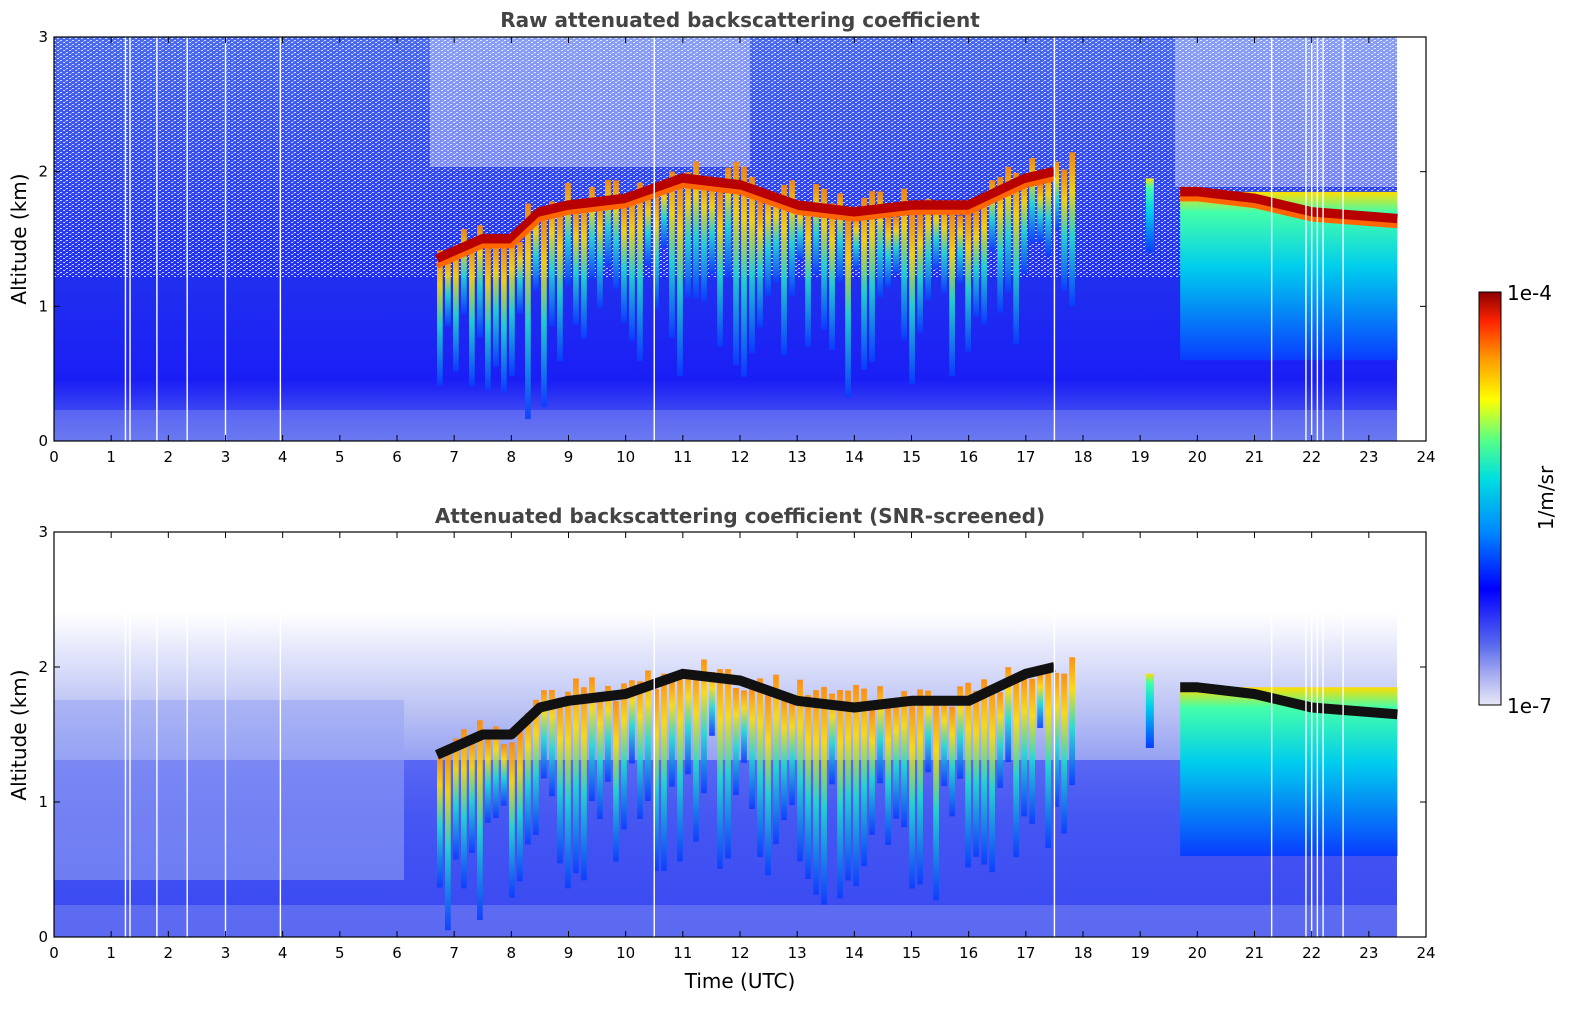 This screenshot has height=1020, width=1595. Describe the element at coordinates (682, 457) in the screenshot. I see `x-tick-label: 11` at that location.